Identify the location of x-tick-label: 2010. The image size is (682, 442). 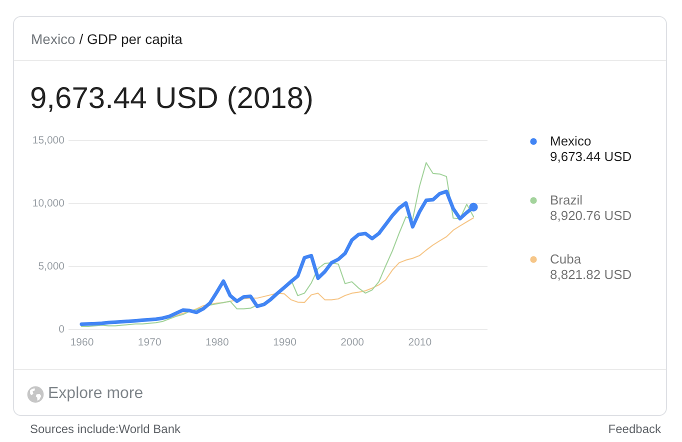
(420, 342).